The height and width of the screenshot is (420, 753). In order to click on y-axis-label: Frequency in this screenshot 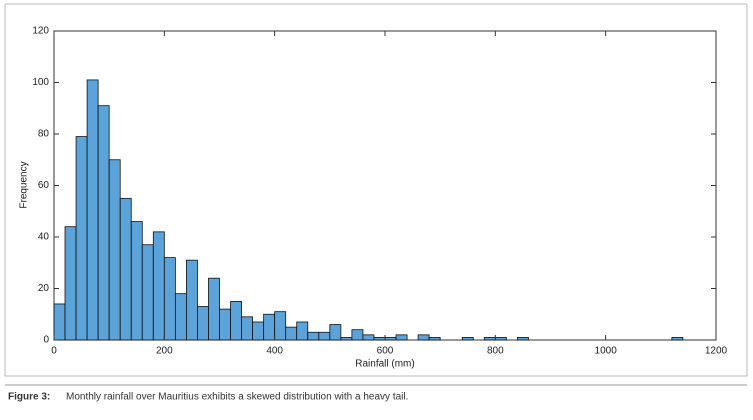, I will do `click(24, 184)`.